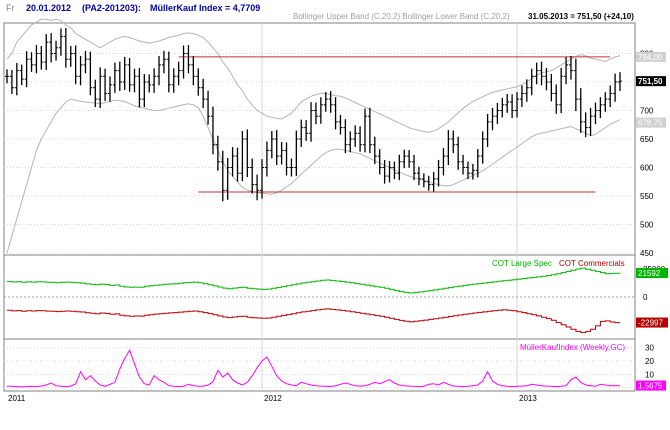  I want to click on mueller-panel-frame, so click(319, 365).